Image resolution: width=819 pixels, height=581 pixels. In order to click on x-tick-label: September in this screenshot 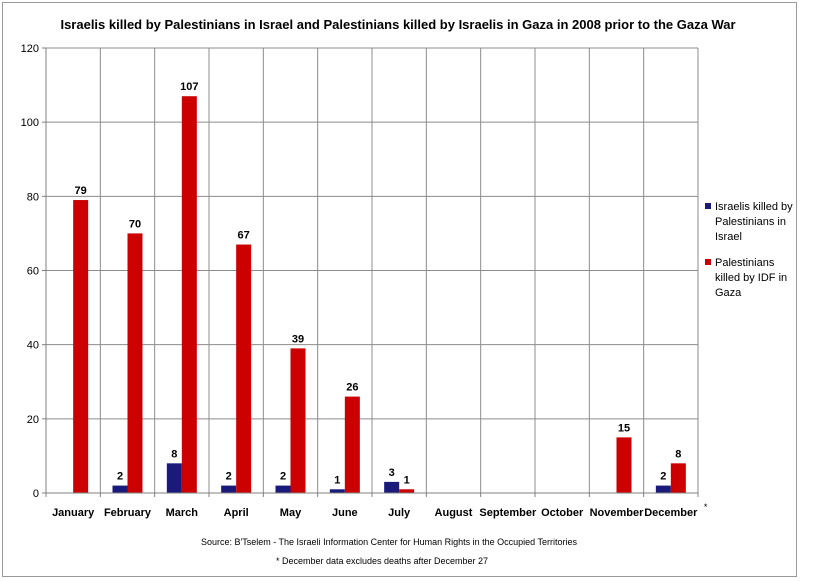, I will do `click(508, 513)`.